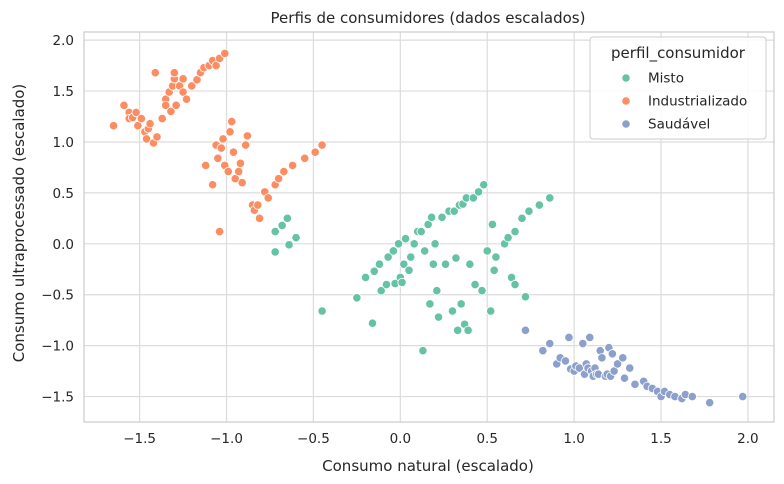 The height and width of the screenshot is (484, 784). What do you see at coordinates (63, 143) in the screenshot?
I see `y-tick-label: 1.0` at bounding box center [63, 143].